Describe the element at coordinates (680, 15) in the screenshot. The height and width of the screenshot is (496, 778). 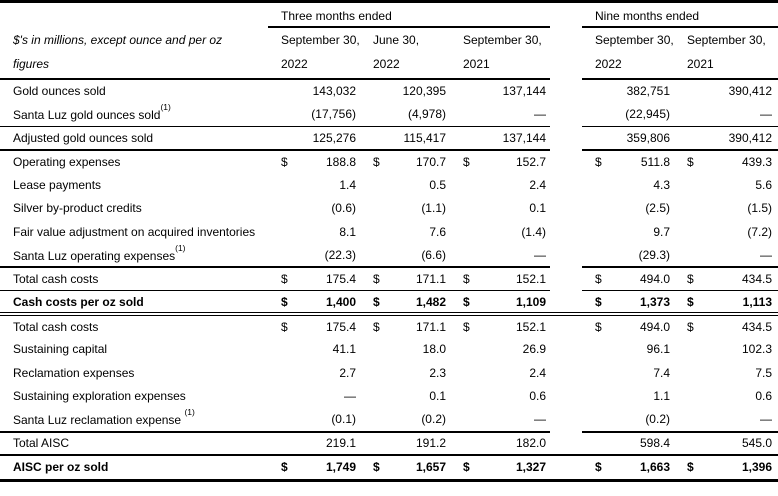
I see `group-header-nine-months: Nine months ended` at that location.